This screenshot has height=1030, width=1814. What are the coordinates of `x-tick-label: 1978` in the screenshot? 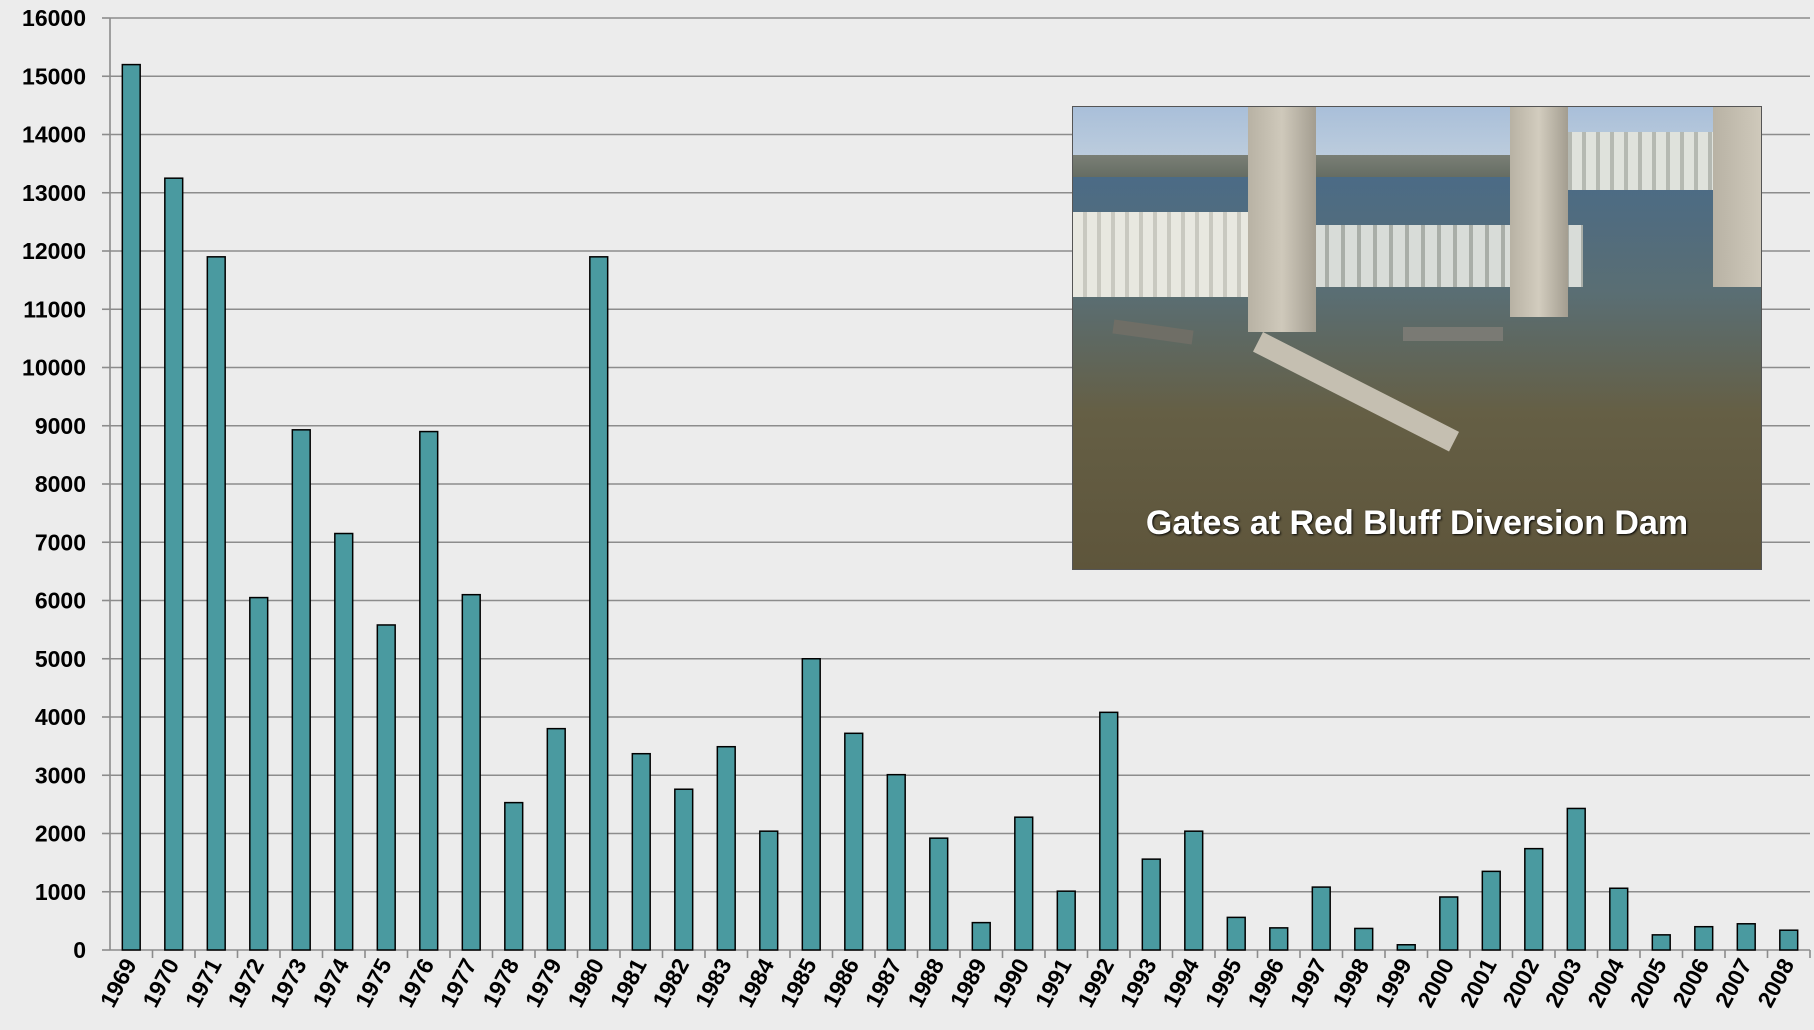 It's located at (500, 983).